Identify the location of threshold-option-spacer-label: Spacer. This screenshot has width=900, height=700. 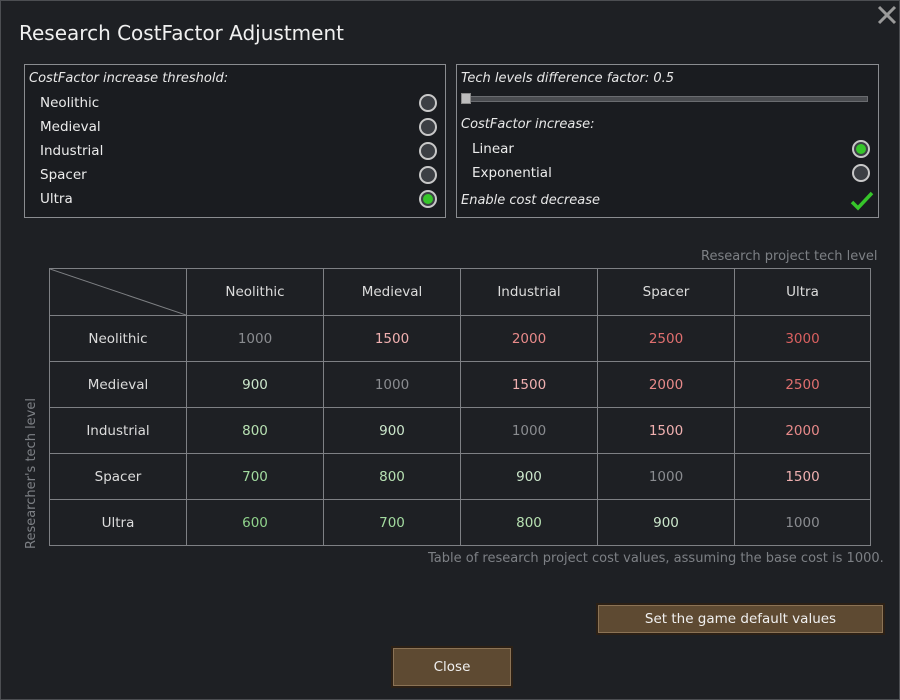
(63, 175).